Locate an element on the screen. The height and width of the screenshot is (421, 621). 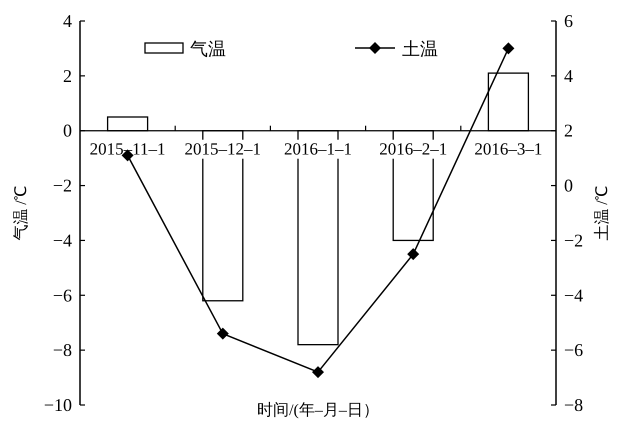
y-tick-label: −8 is located at coordinates (62, 350).